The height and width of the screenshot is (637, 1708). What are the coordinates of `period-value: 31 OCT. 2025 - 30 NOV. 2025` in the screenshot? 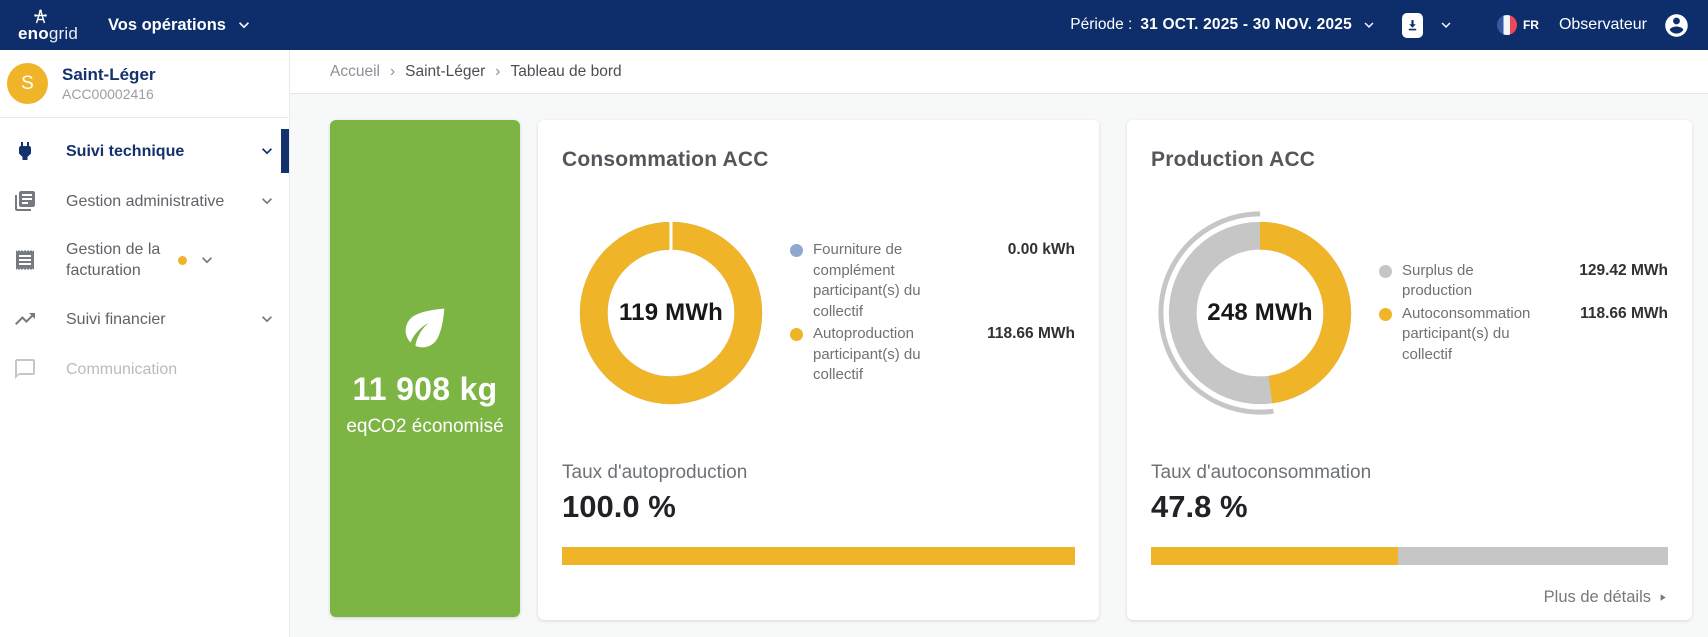 It's located at (1246, 24).